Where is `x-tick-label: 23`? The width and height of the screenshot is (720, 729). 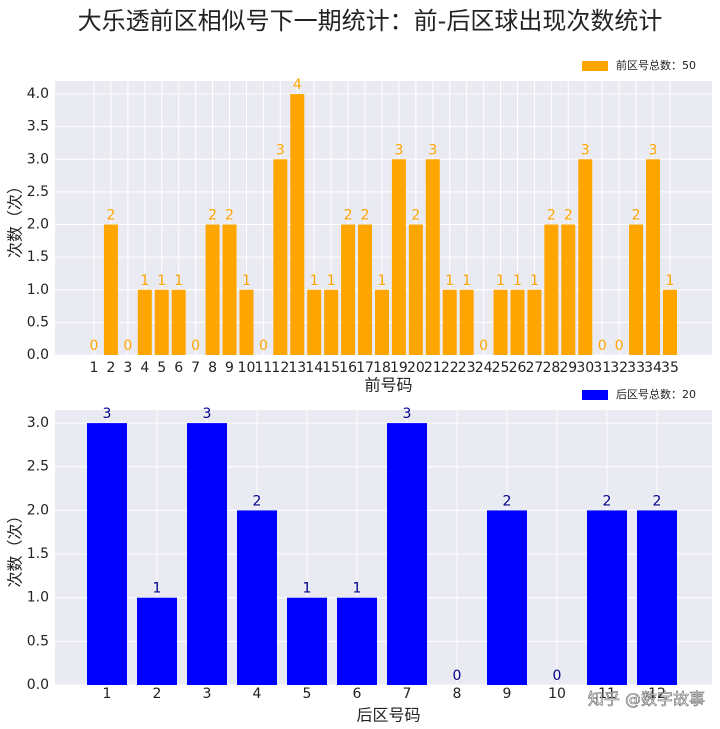
x-tick-label: 23 is located at coordinates (467, 368).